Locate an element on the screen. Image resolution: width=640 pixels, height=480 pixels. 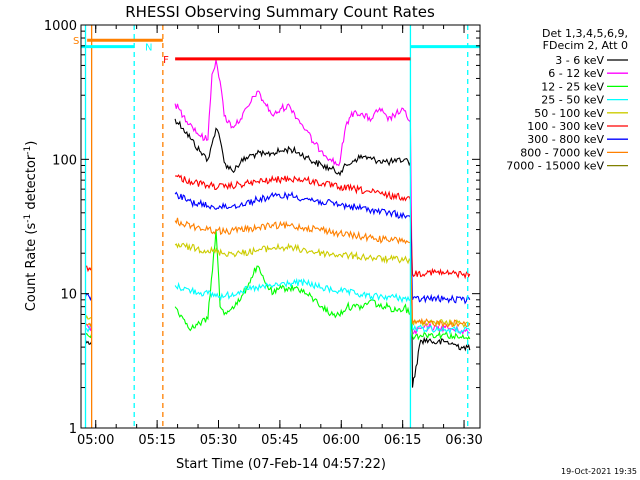
y-axis-label: Count Rate (s-1 detector-1) is located at coordinates (31, 226).